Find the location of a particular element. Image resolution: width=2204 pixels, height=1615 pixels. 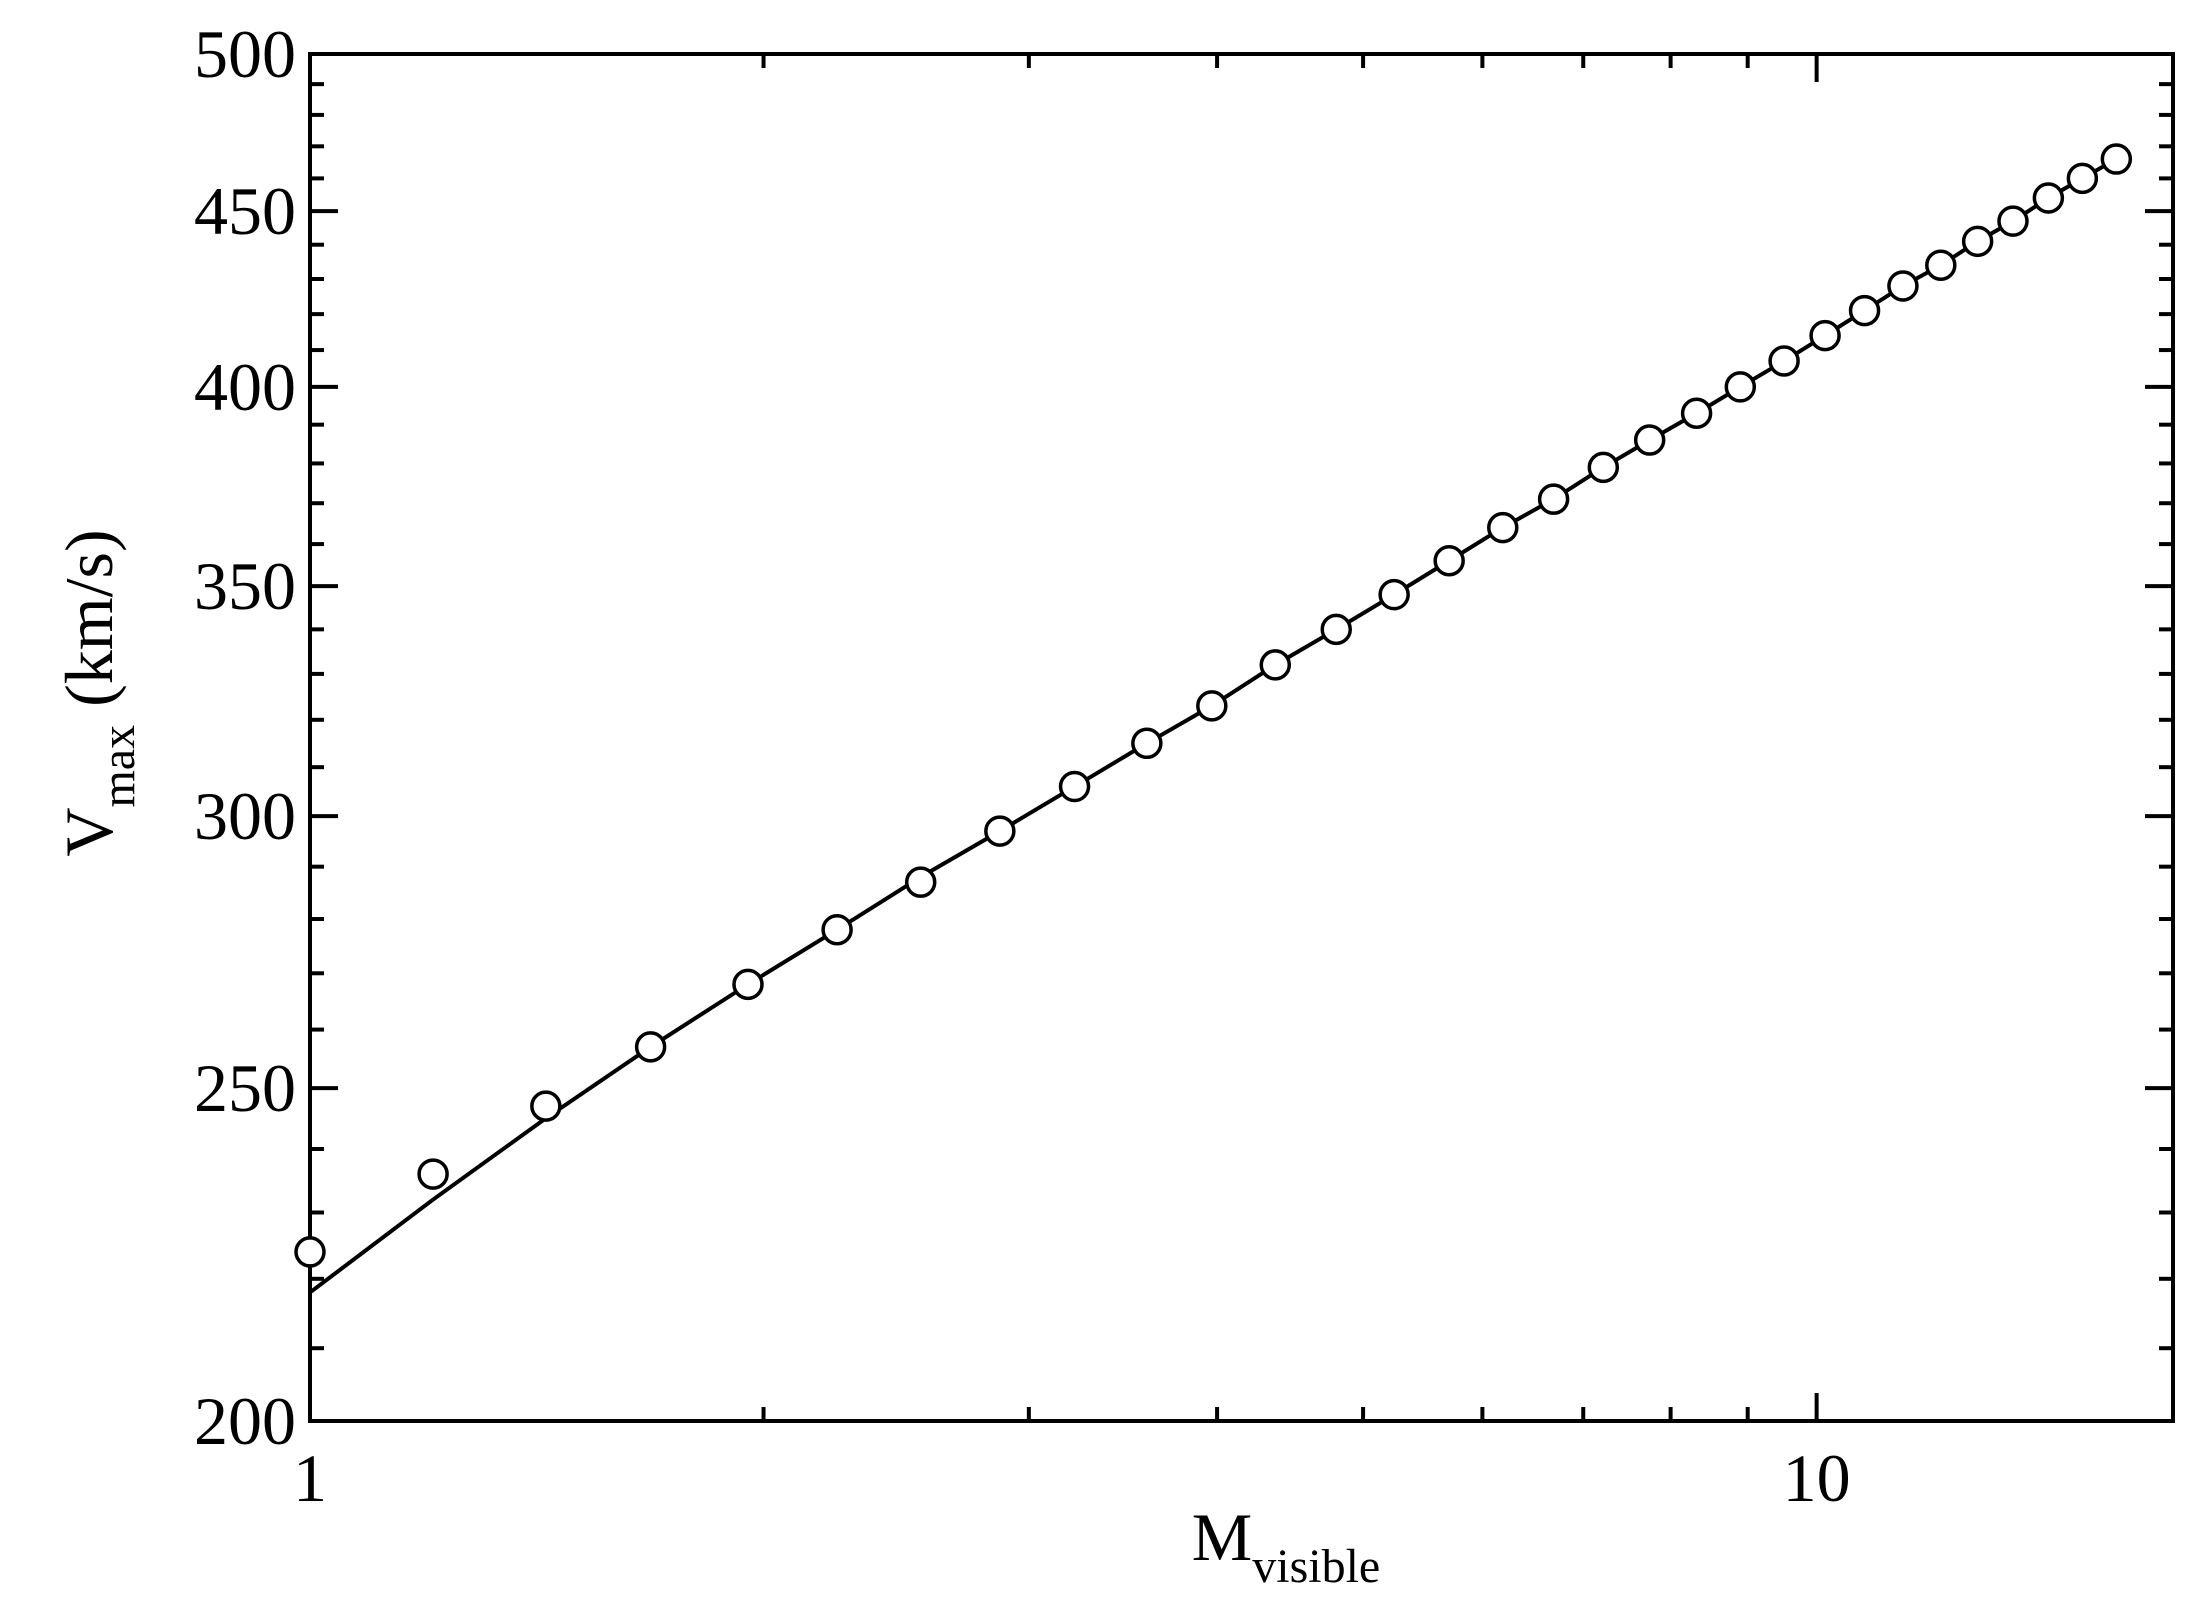

x-tick-label: 1 is located at coordinates (310, 1478).